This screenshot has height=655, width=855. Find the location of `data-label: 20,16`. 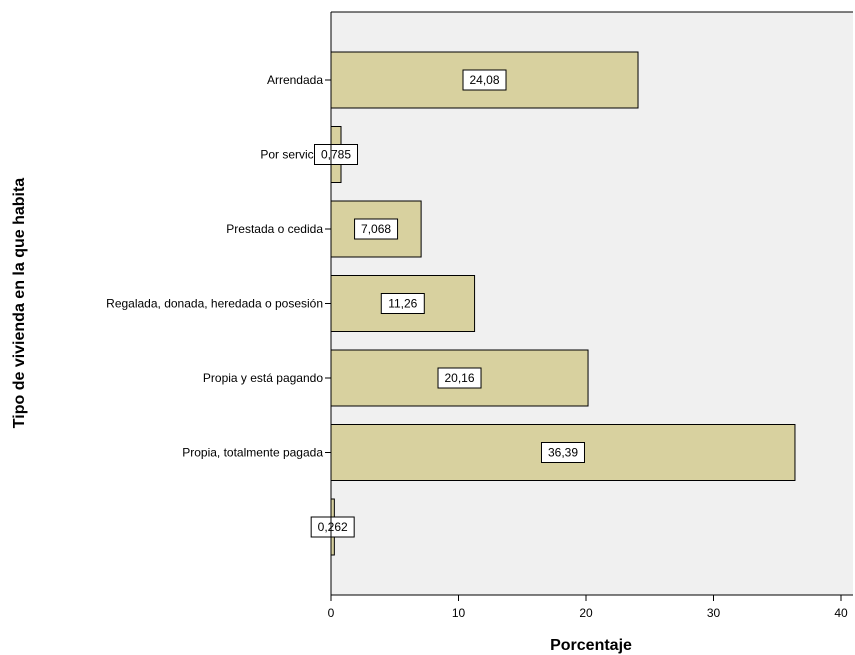

data-label: 20,16 is located at coordinates (460, 378).